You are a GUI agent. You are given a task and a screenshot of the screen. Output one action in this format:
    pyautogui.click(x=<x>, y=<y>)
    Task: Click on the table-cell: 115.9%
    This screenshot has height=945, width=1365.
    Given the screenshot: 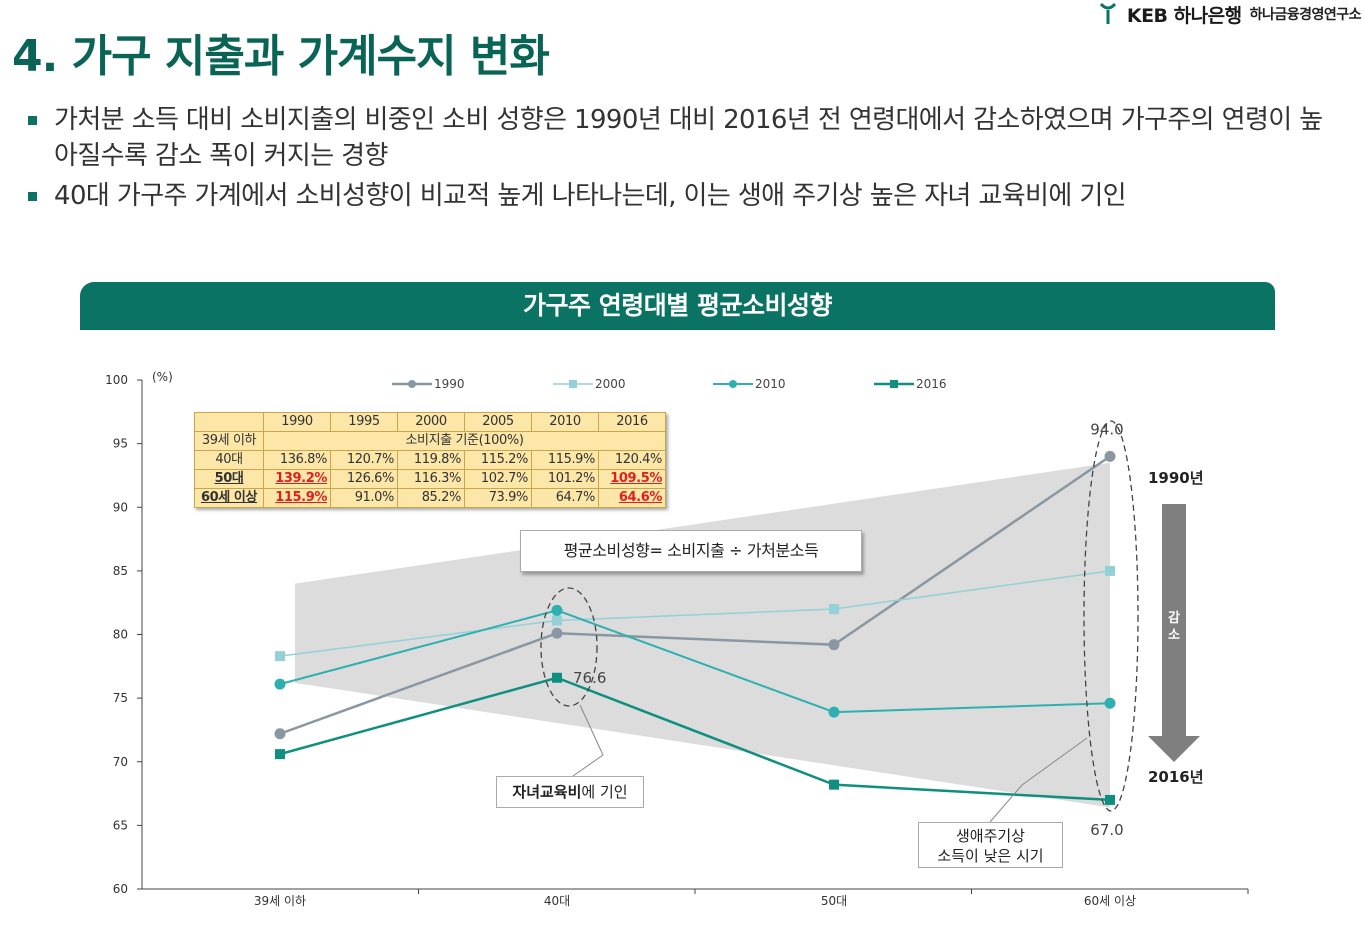 What is the action you would take?
    pyautogui.click(x=565, y=460)
    